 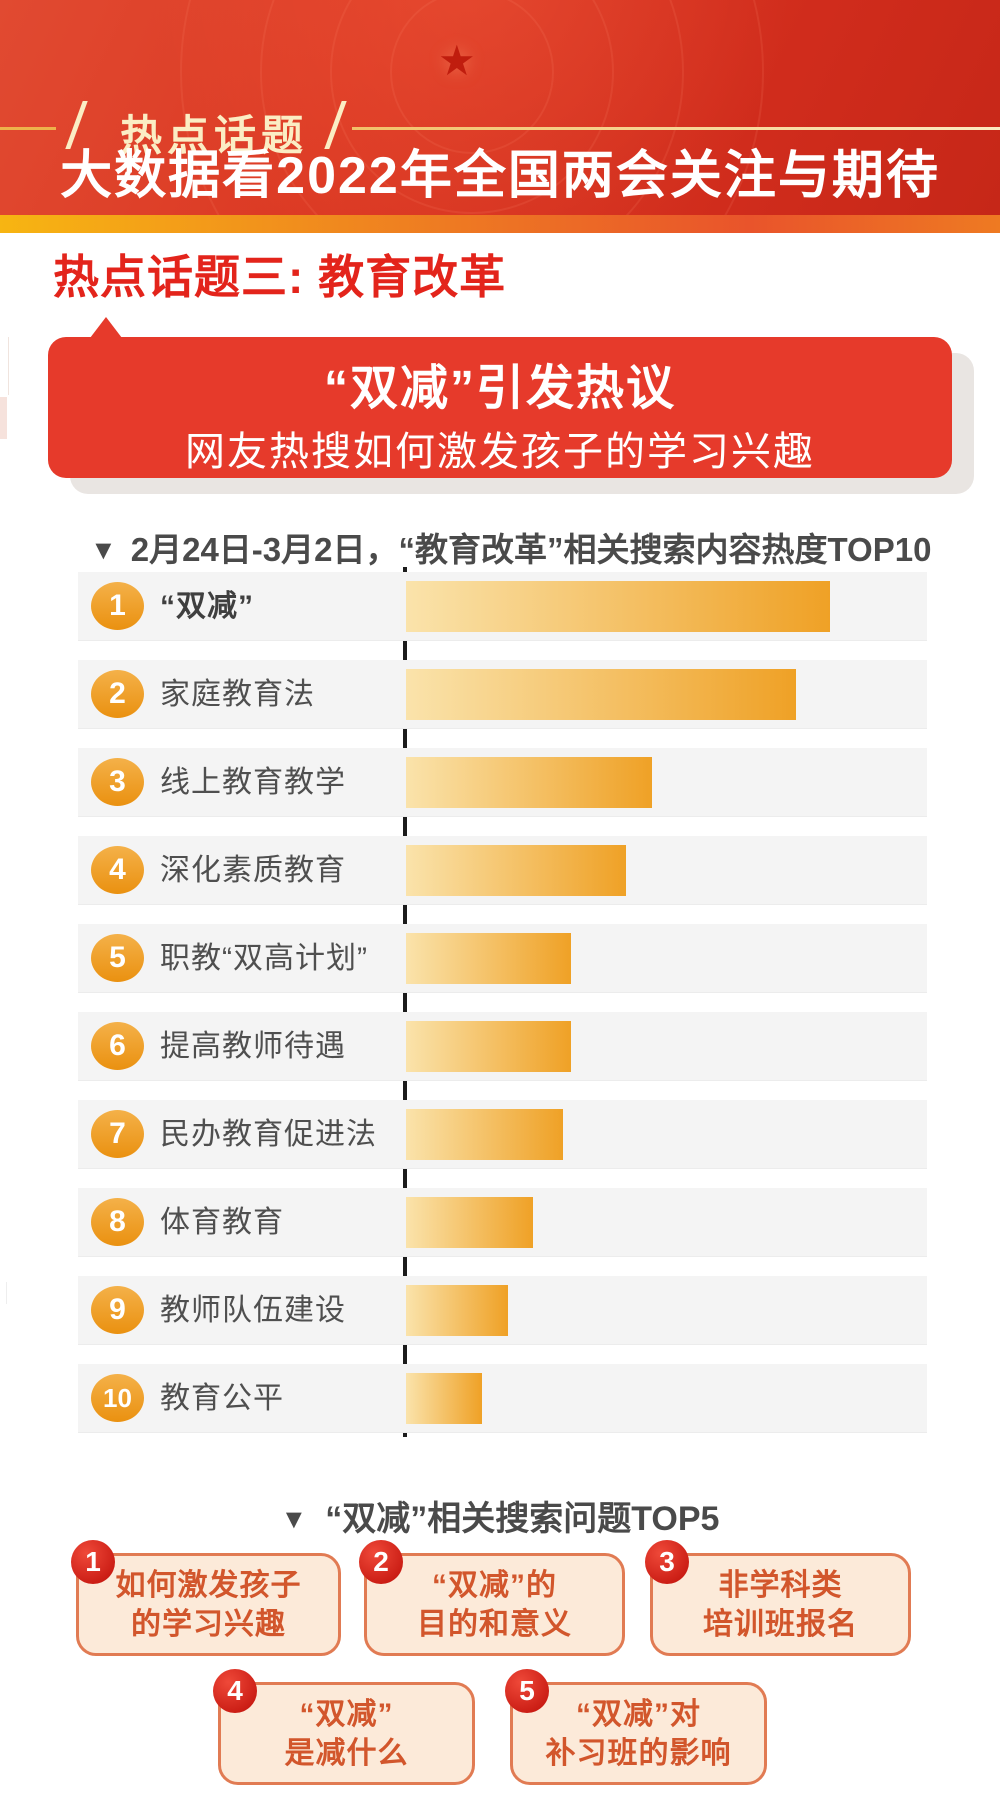 I want to click on highlight-banner: “双减”引发热议 网友热搜如何激发孩子的学习兴趣, so click(x=500, y=397).